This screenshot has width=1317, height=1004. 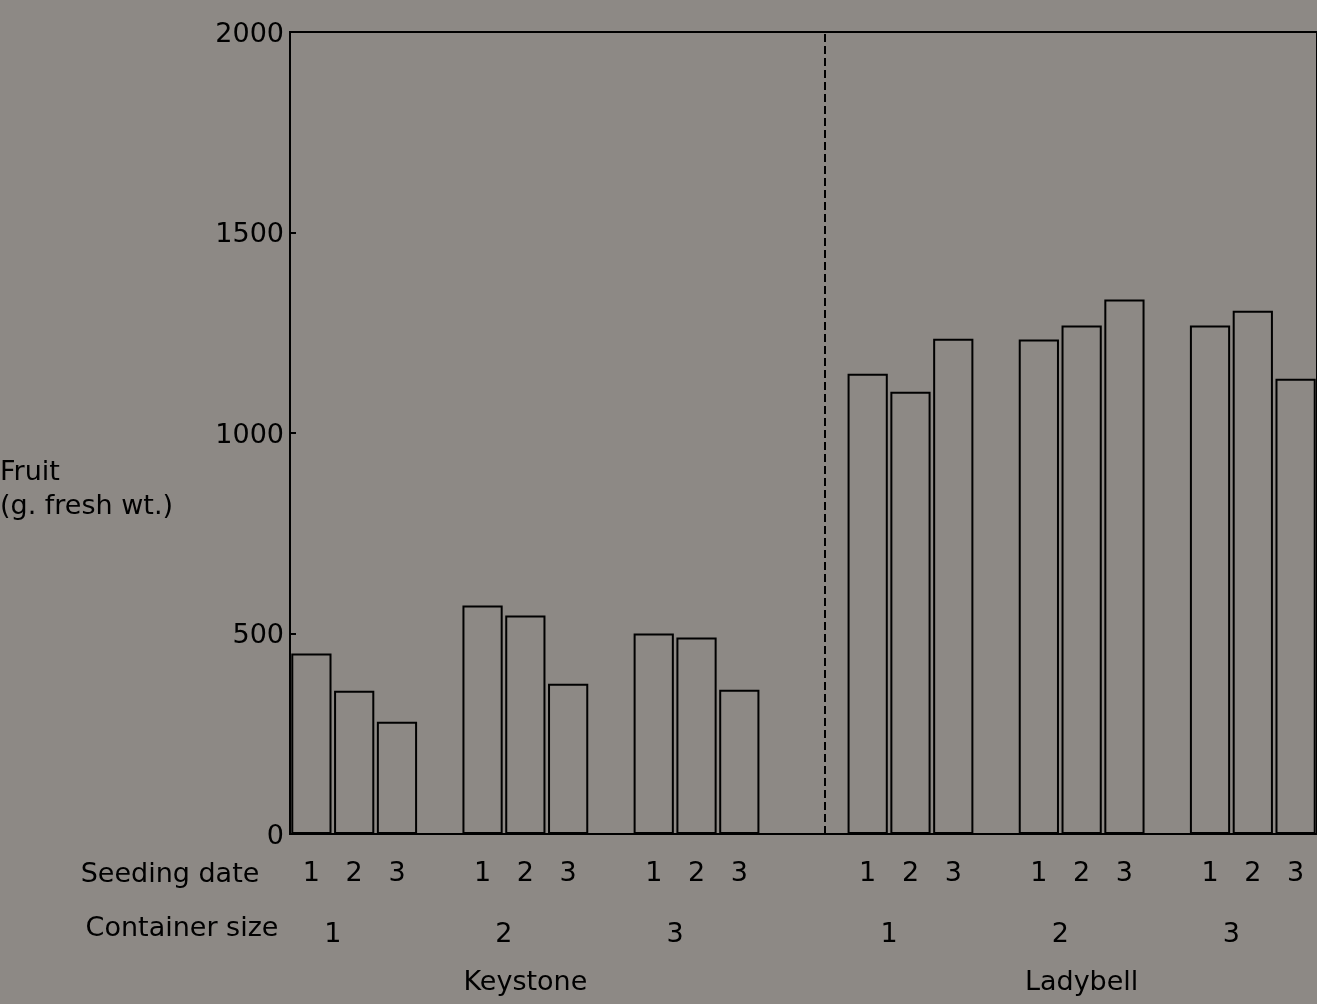 What do you see at coordinates (1081, 980) in the screenshot?
I see `text: Ladybell` at bounding box center [1081, 980].